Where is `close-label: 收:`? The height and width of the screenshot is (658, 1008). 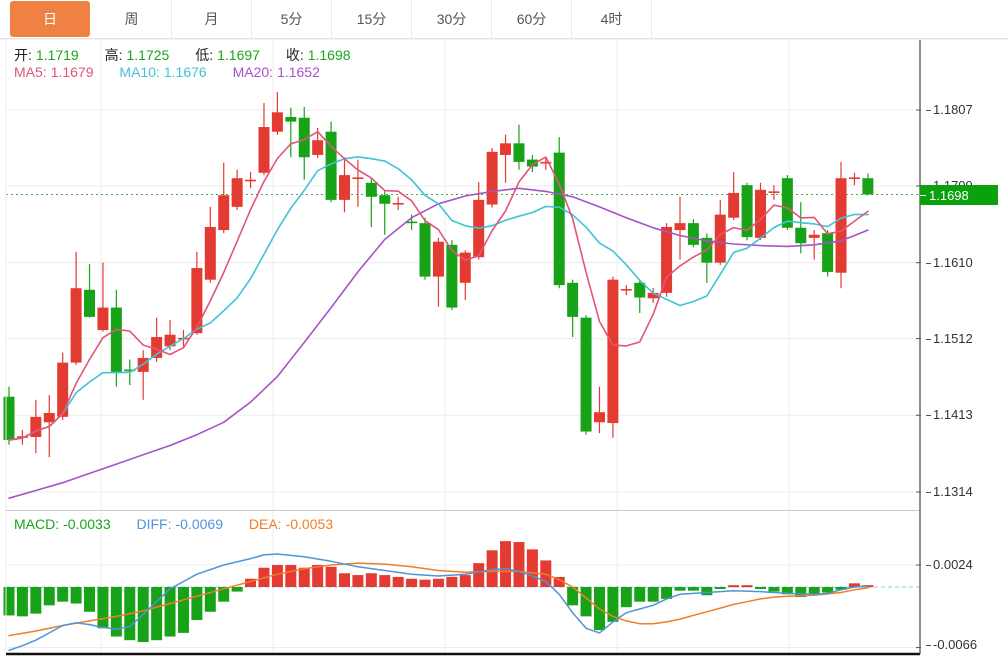 close-label: 收: is located at coordinates (294, 55).